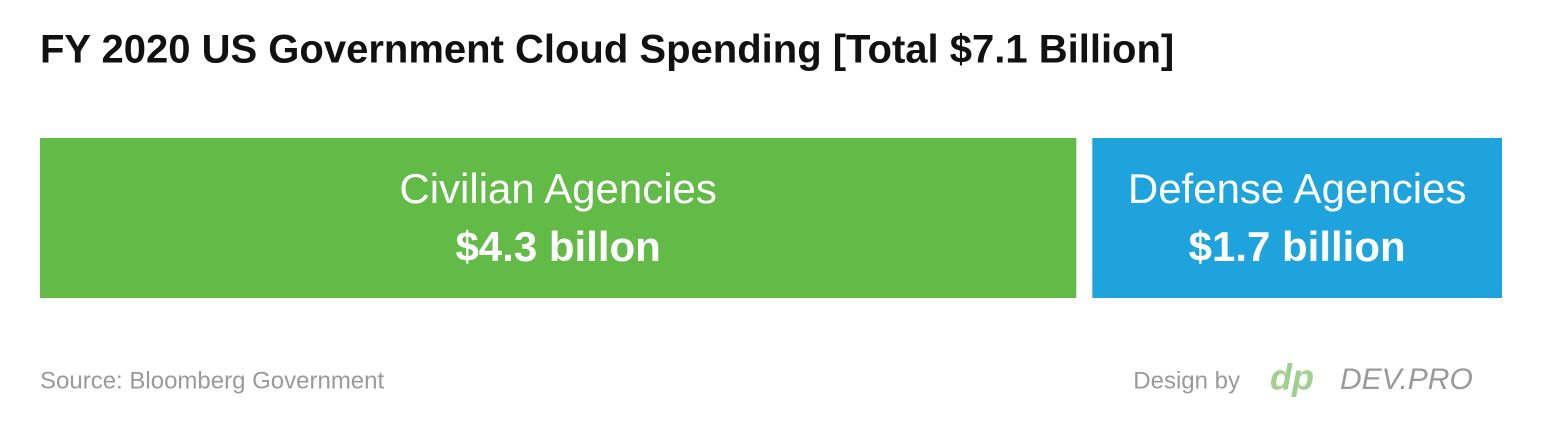  Describe the element at coordinates (558, 188) in the screenshot. I see `category-label: Civilian Agencies` at that location.